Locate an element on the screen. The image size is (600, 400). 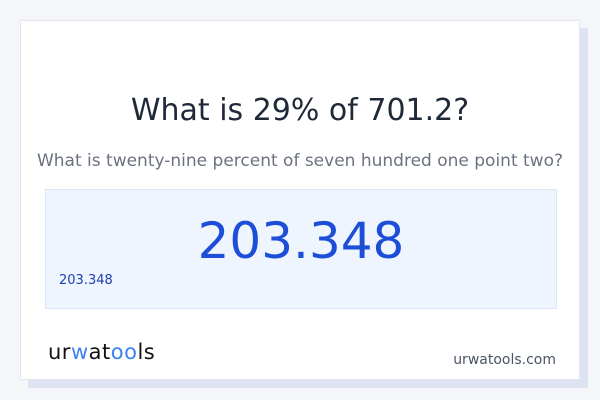
urwatools-logo: urwatools is located at coordinates (102, 352).